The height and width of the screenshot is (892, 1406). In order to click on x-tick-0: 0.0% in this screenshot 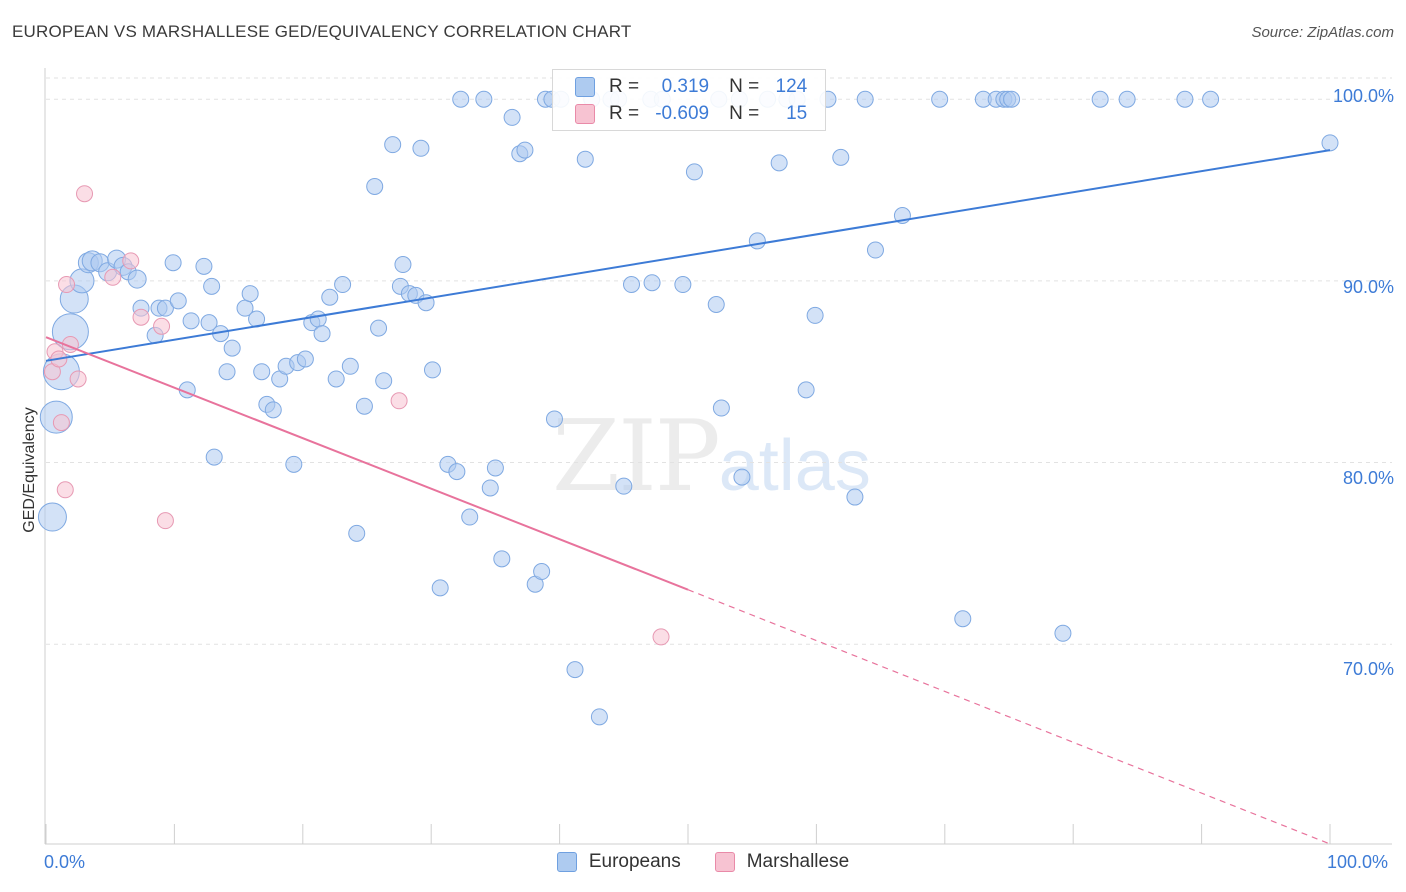, I will do `click(65, 862)`.